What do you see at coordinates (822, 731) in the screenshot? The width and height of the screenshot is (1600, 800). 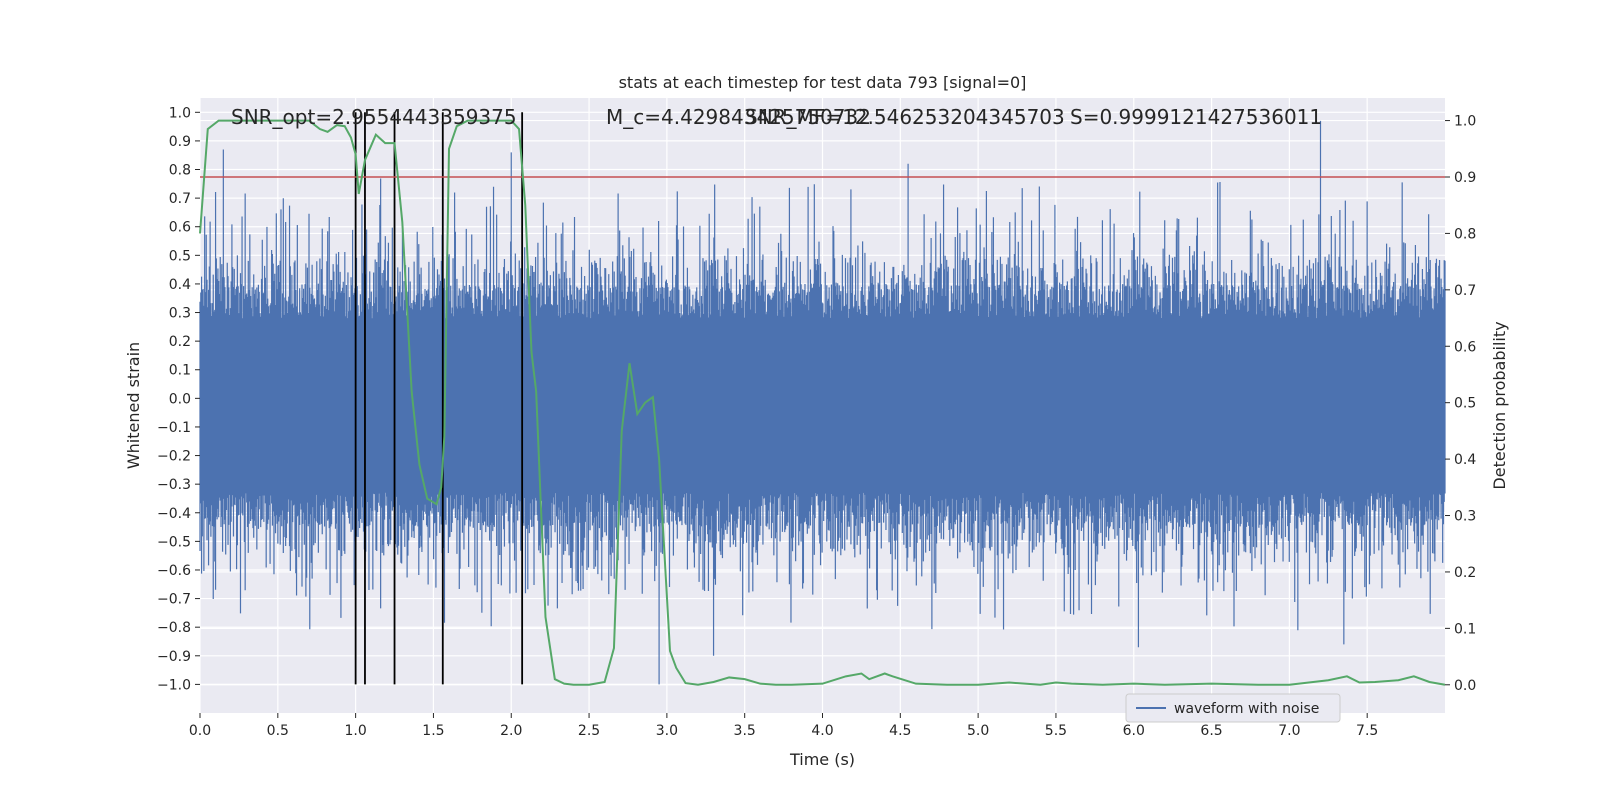 I see `x-tick-label: 4.0` at bounding box center [822, 731].